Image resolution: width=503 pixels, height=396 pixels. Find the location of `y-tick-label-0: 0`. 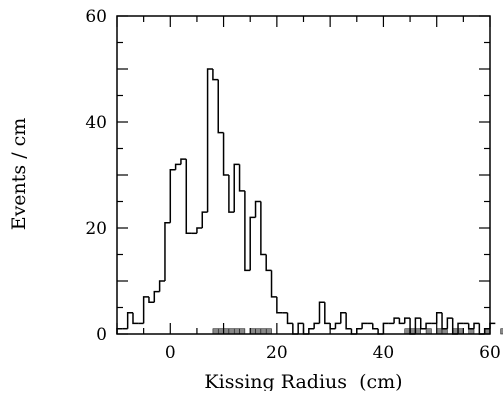

y-tick-label-0: 0 is located at coordinates (101, 335).